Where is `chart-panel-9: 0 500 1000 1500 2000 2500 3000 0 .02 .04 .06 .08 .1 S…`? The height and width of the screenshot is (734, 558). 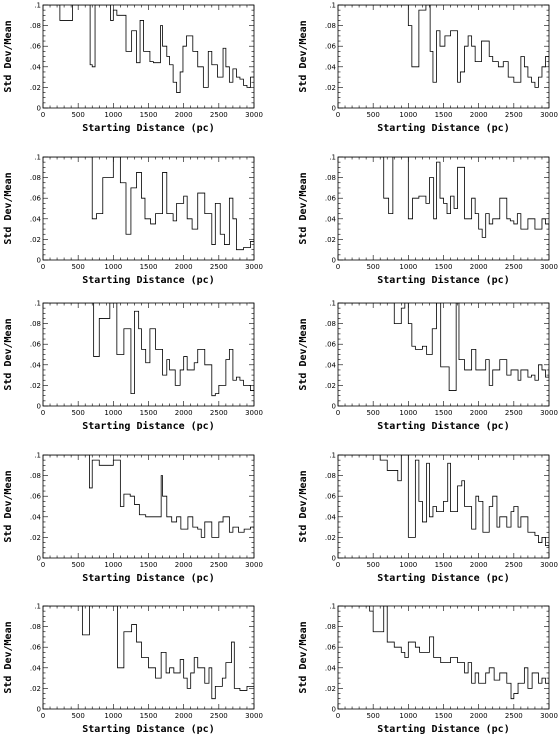
chart-panel-9: 0 500 1000 1500 2000 2500 3000 0 .02 .04 .06 .08 .1 S… is located at coordinates (133, 668).